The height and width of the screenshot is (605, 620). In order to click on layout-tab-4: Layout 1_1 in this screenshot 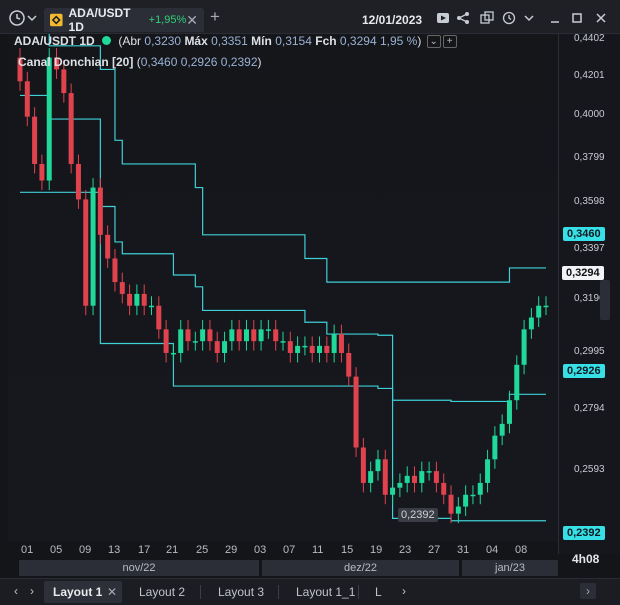, I will do `click(326, 592)`.